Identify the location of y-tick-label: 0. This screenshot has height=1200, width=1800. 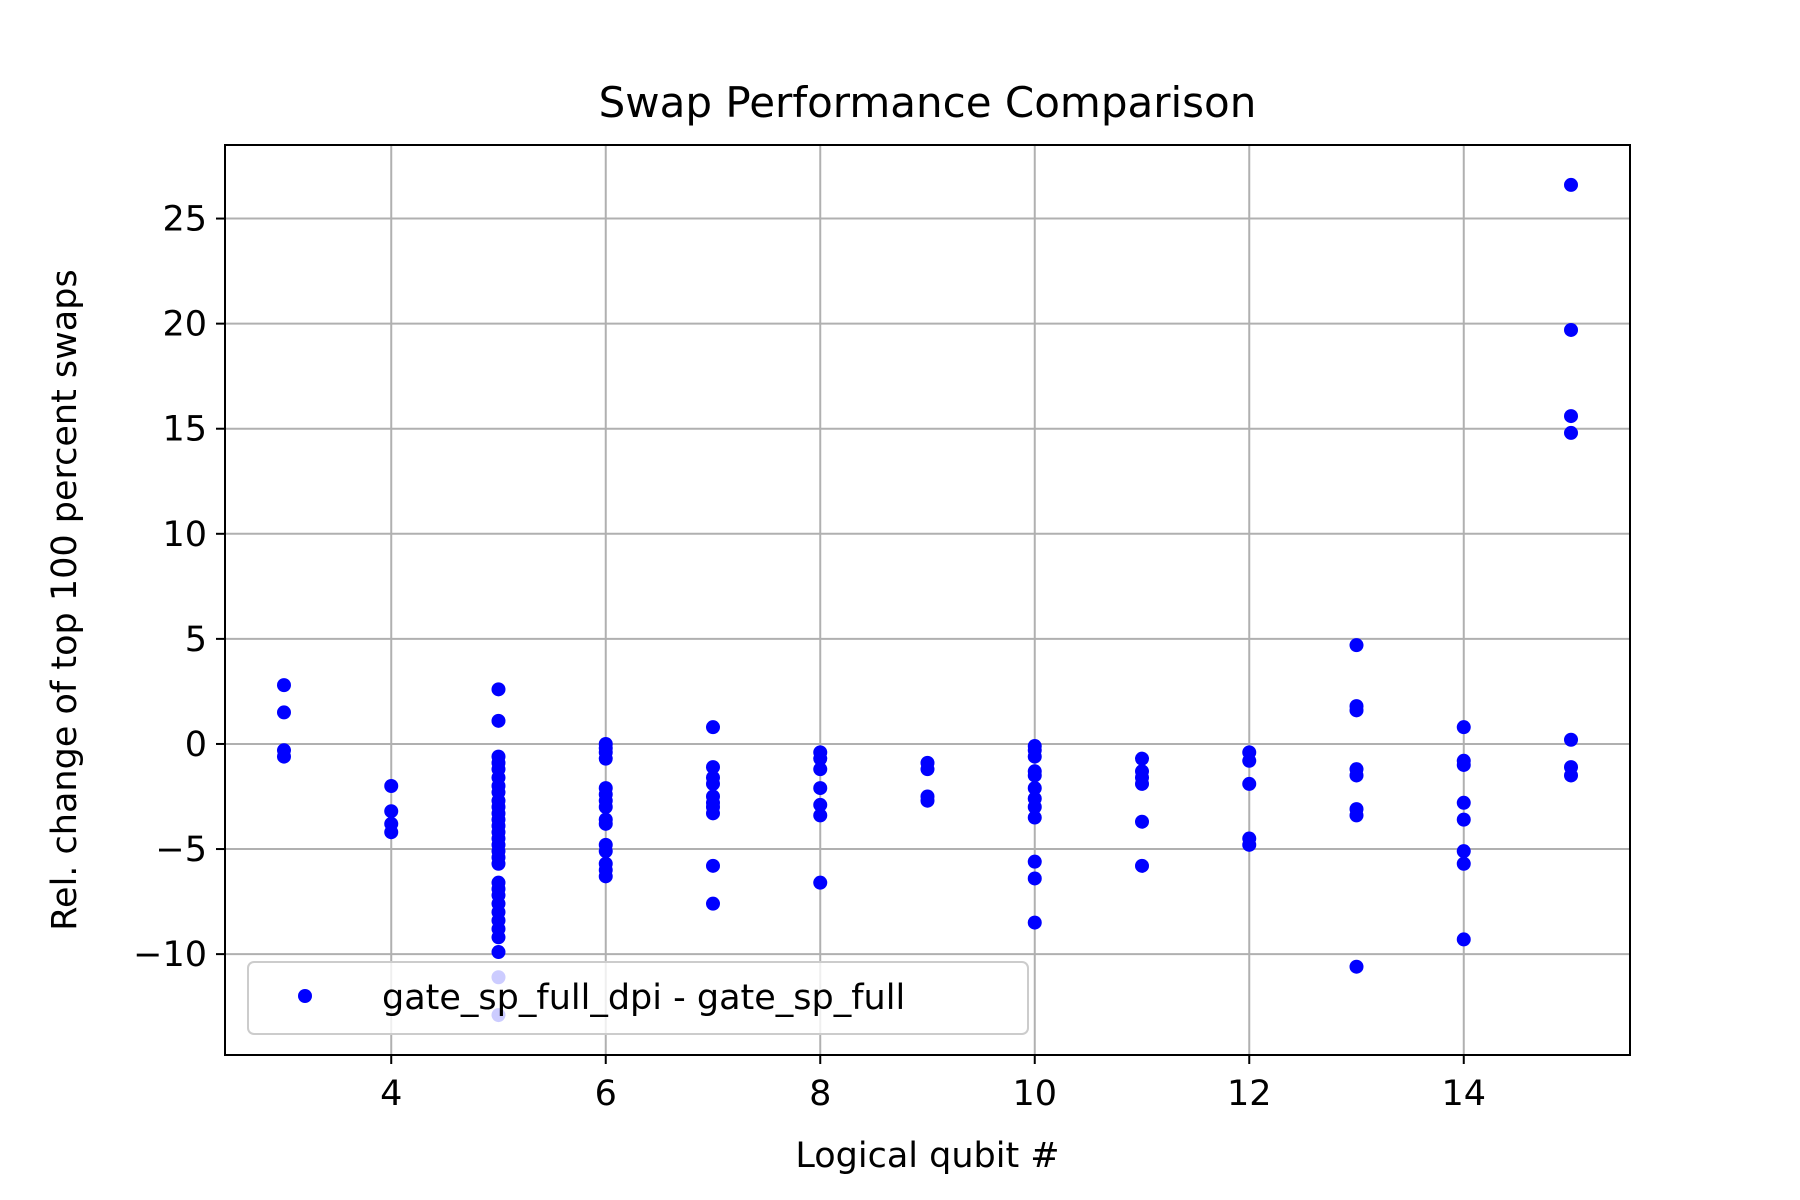
(196, 745).